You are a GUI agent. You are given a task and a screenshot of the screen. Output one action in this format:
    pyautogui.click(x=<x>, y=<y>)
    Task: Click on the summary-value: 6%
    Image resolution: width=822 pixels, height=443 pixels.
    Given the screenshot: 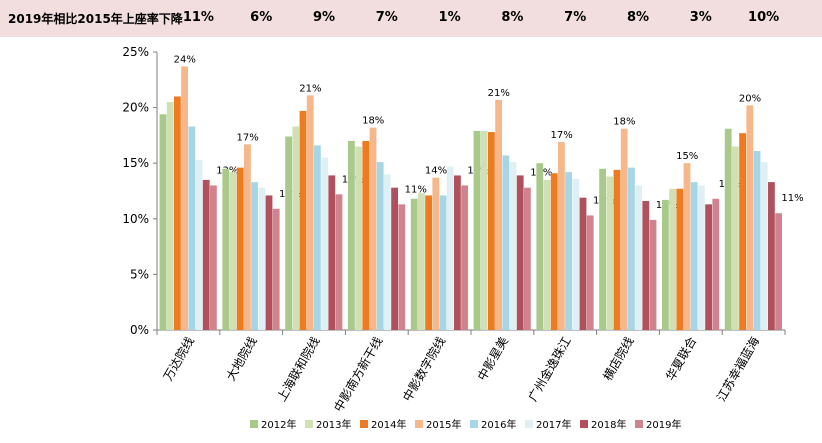 What is the action you would take?
    pyautogui.click(x=261, y=17)
    